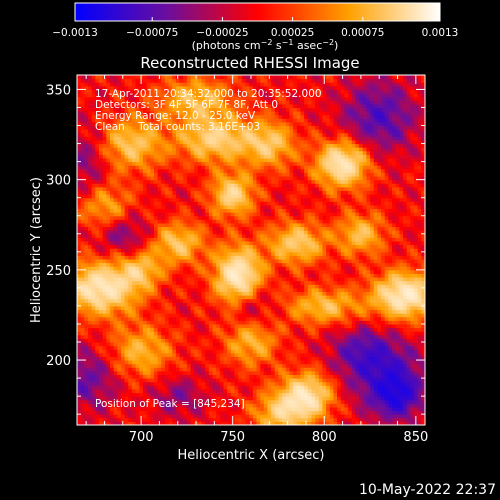 This screenshot has width=500, height=500. What do you see at coordinates (152, 33) in the screenshot?
I see `colorbar-tick-label: −0.00075` at bounding box center [152, 33].